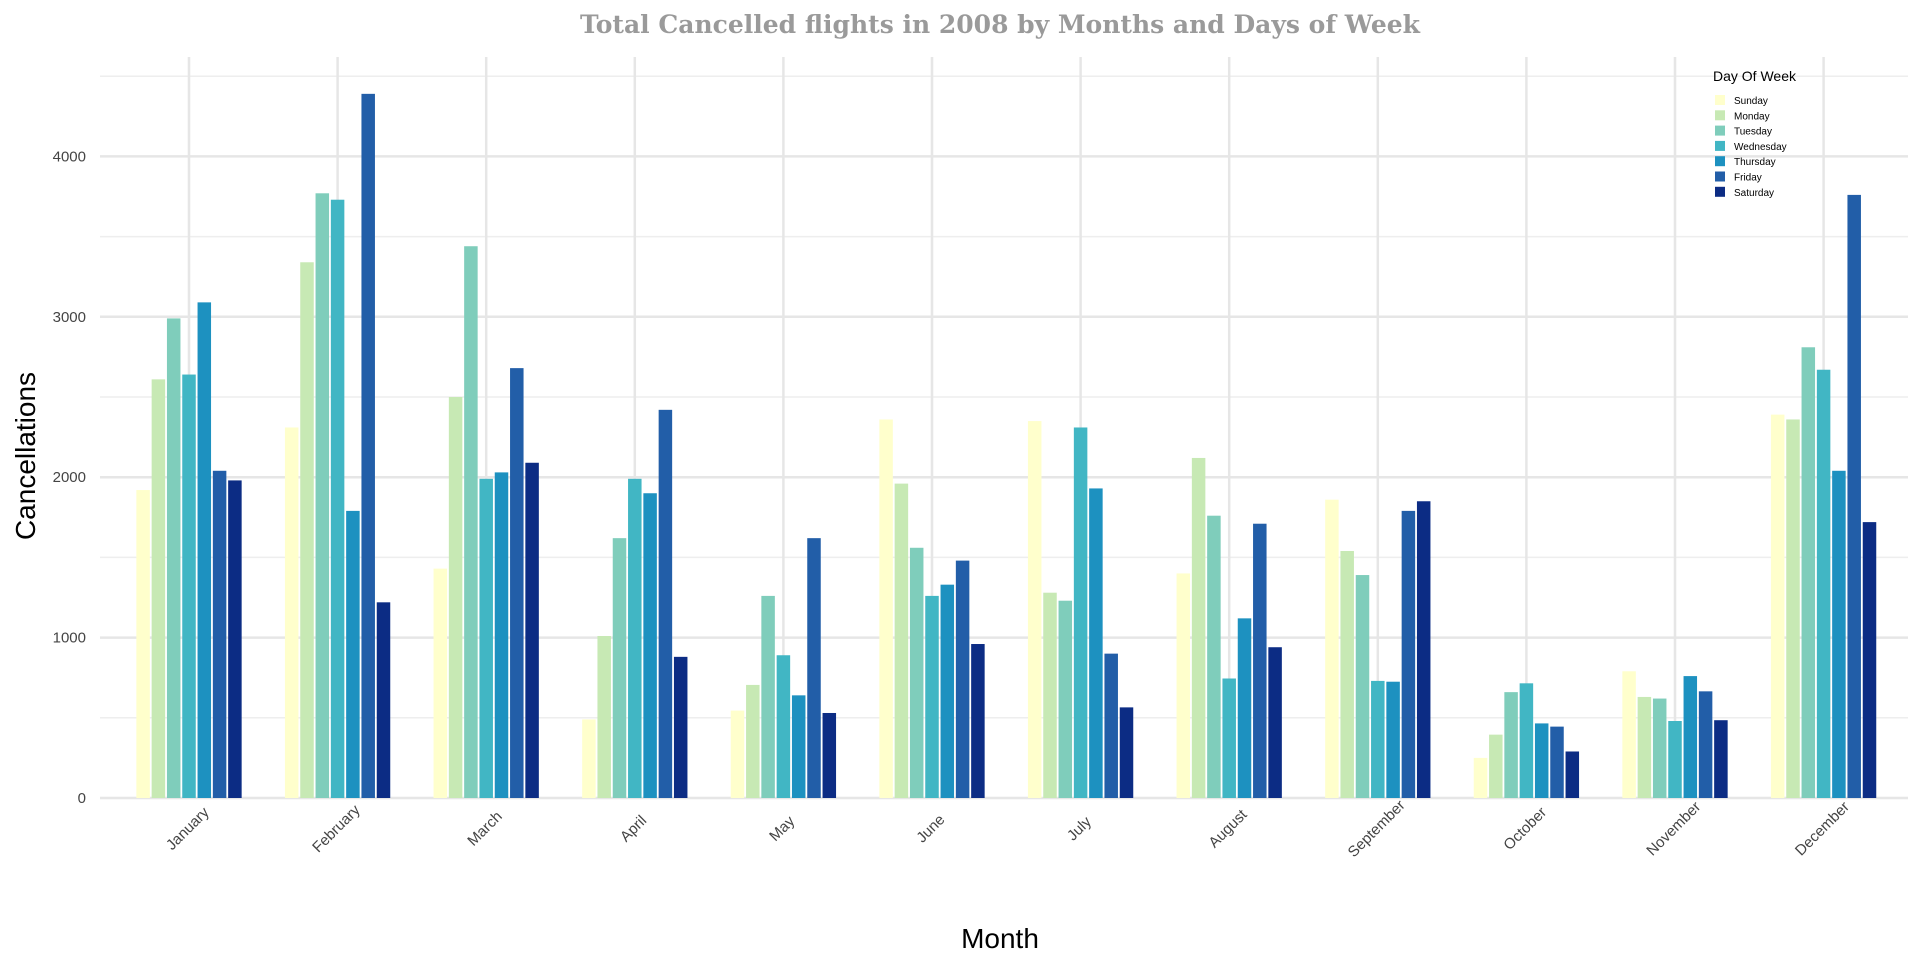  Describe the element at coordinates (1869, 660) in the screenshot. I see `bar-saturday-december` at that location.